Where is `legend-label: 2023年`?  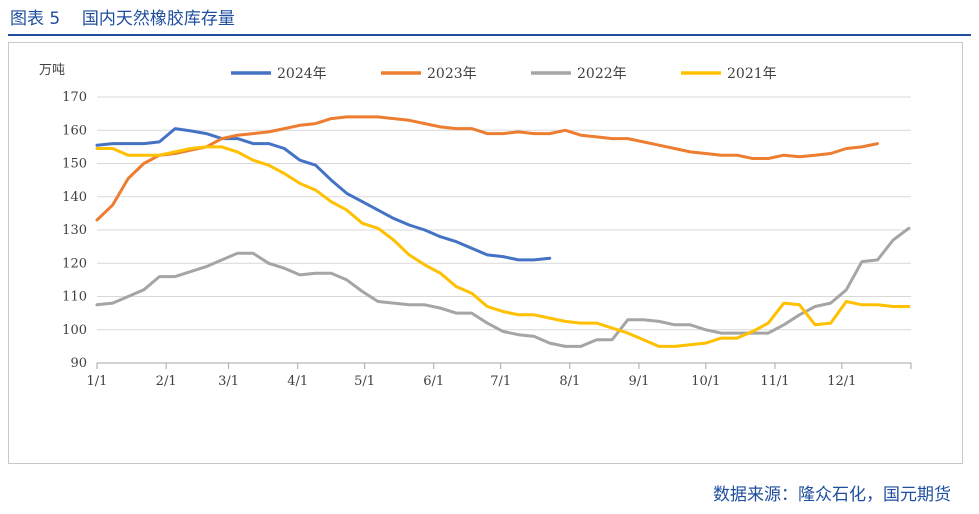 legend-label: 2023年 is located at coordinates (452, 74).